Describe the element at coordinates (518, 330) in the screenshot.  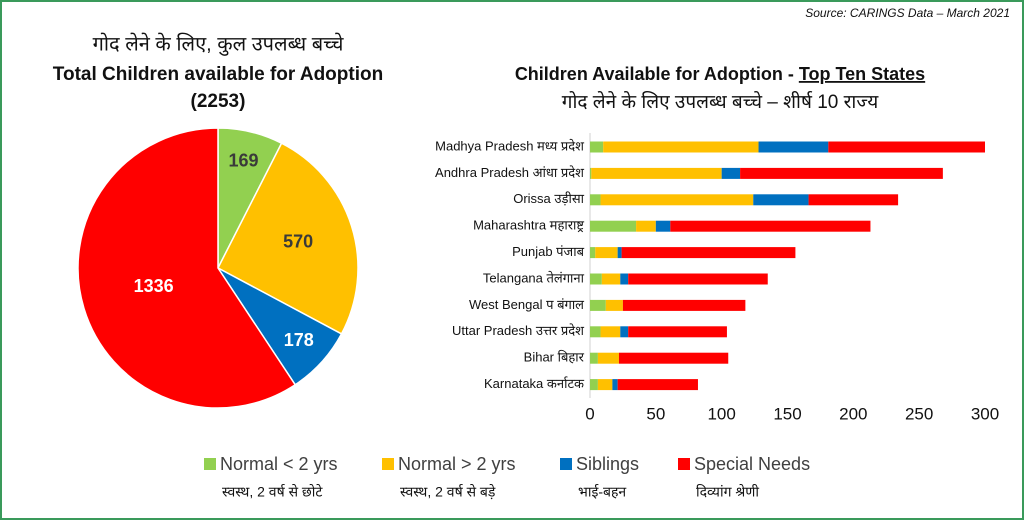
I see `y-tick-label: Uttar Pradesh उत्तर प्रदेश` at that location.